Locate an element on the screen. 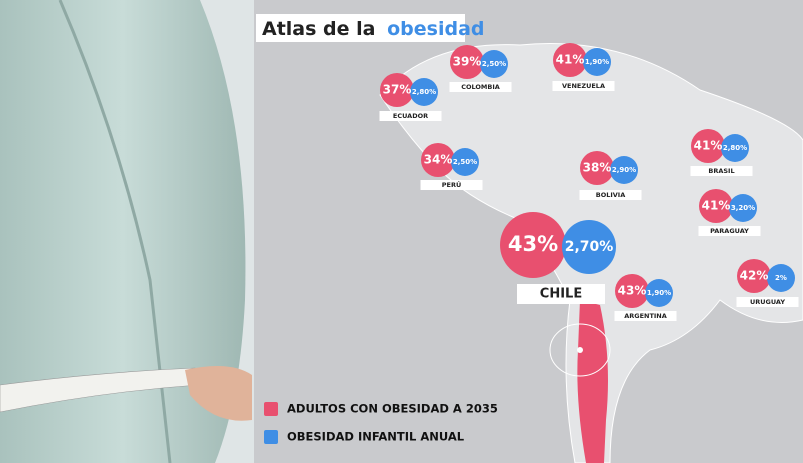  country-label: ECUADOR is located at coordinates (410, 116).